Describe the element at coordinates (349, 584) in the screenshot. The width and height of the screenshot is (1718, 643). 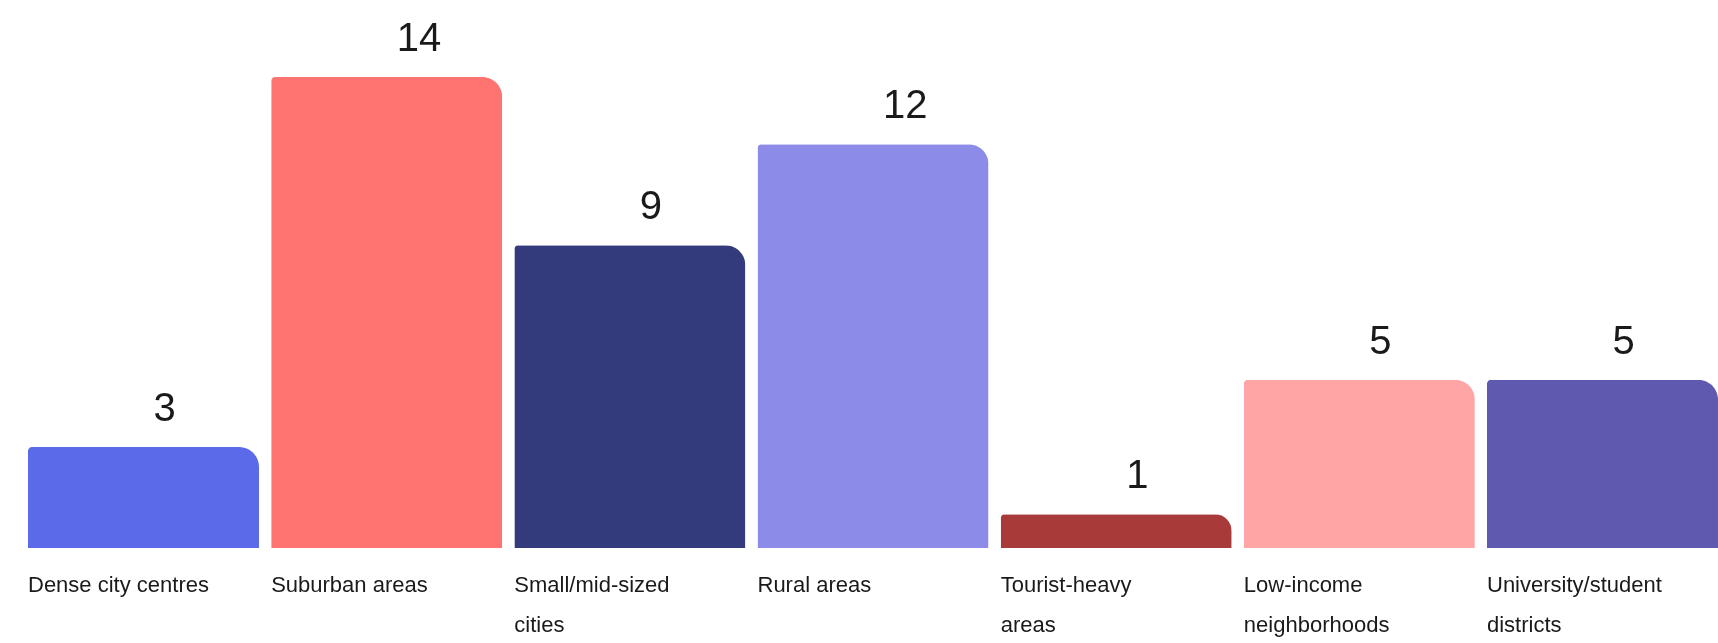
I see `x-tick-label: Suburban areas` at that location.